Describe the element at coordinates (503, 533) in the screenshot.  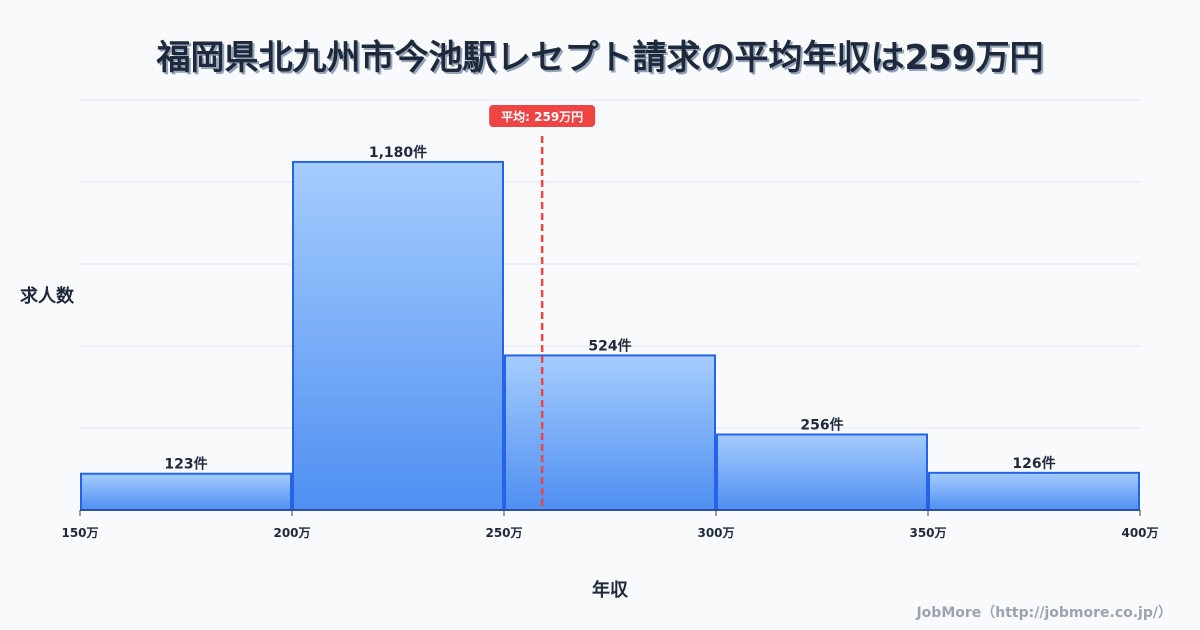
I see `x-tick-label: 250万` at that location.